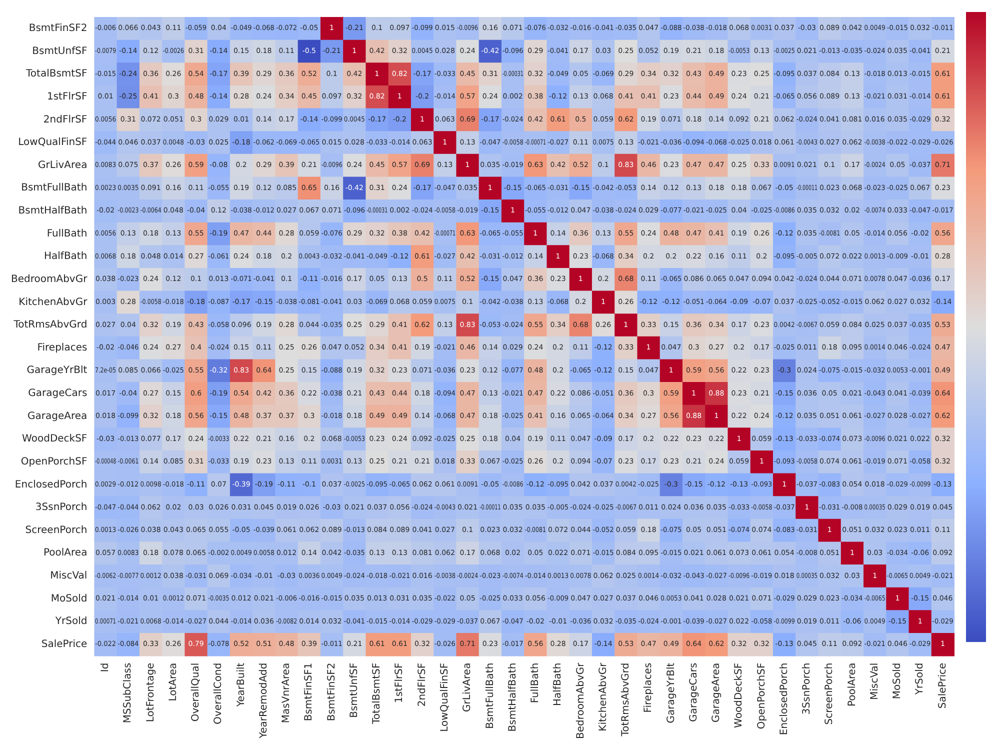 This screenshot has height=750, width=1000. Describe the element at coordinates (196, 692) in the screenshot. I see `x-tick-label: OverallQual` at that location.